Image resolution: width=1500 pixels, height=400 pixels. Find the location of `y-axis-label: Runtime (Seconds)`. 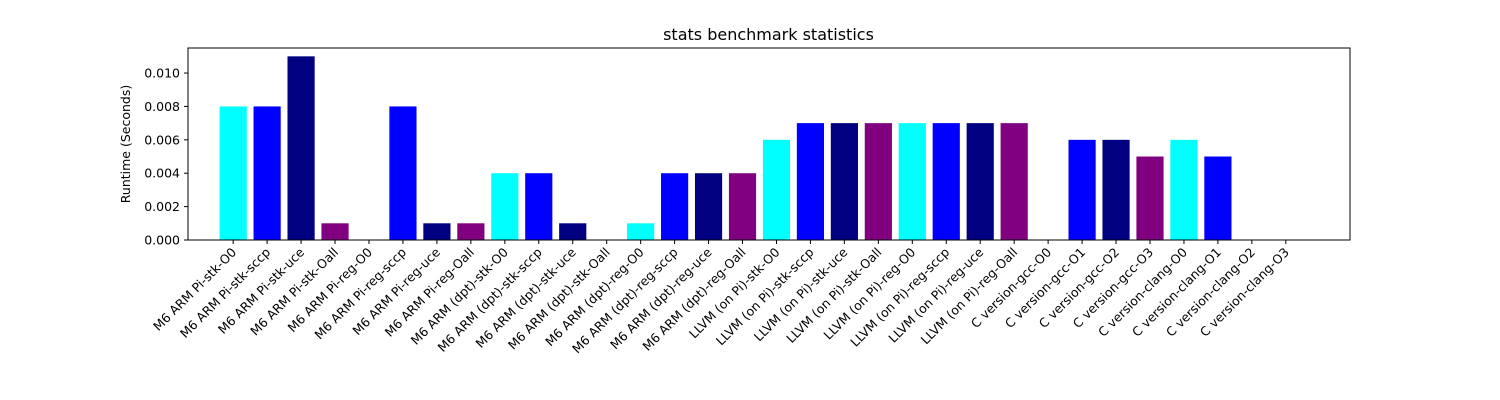

y-axis-label: Runtime (Seconds) is located at coordinates (125, 144).